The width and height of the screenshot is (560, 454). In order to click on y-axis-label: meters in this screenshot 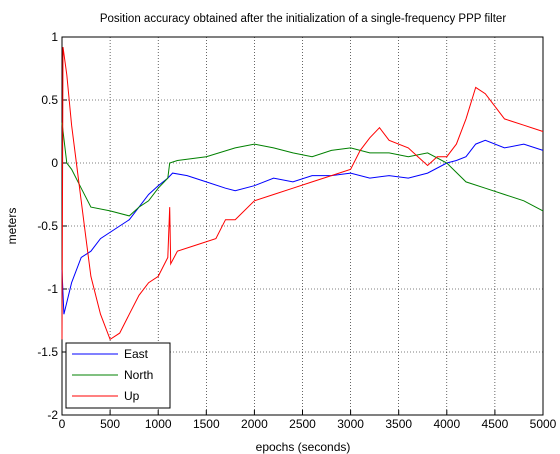, I will do `click(12, 226)`.